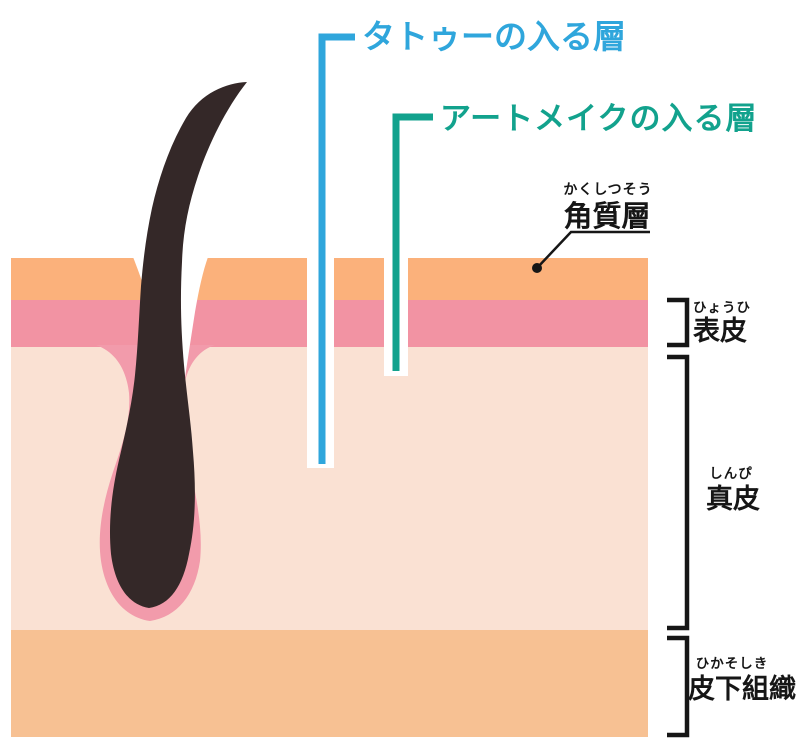 Image resolution: width=800 pixels, height=750 pixels. Describe the element at coordinates (336, 248) in the screenshot. I see `tattoo-needle-line` at that location.